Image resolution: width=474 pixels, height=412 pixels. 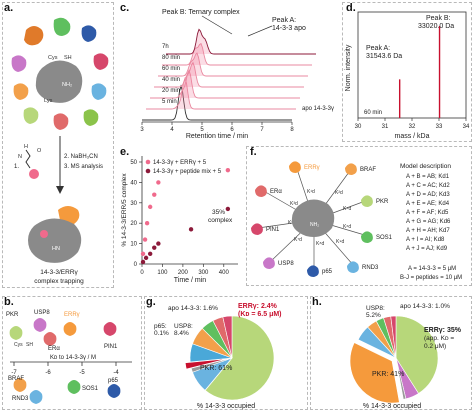 What do you see at coordinates (273, 230) in the screenshot?
I see `f-node-label: PIN1` at bounding box center [273, 230].